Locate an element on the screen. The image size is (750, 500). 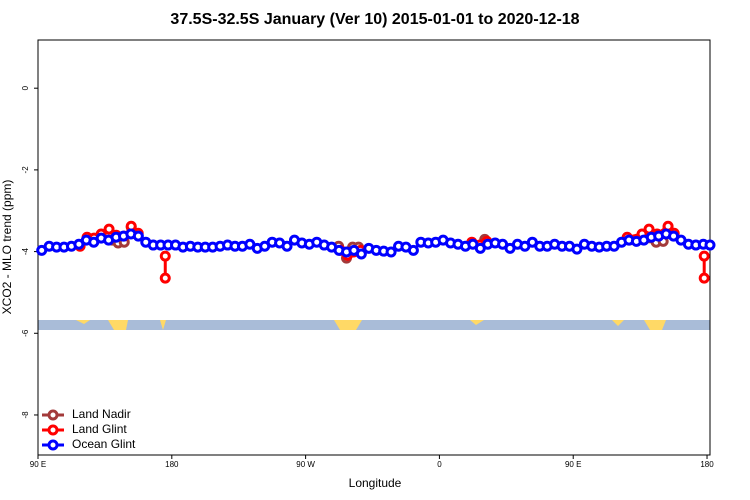
y-tick-label: -4 is located at coordinates (25, 251).